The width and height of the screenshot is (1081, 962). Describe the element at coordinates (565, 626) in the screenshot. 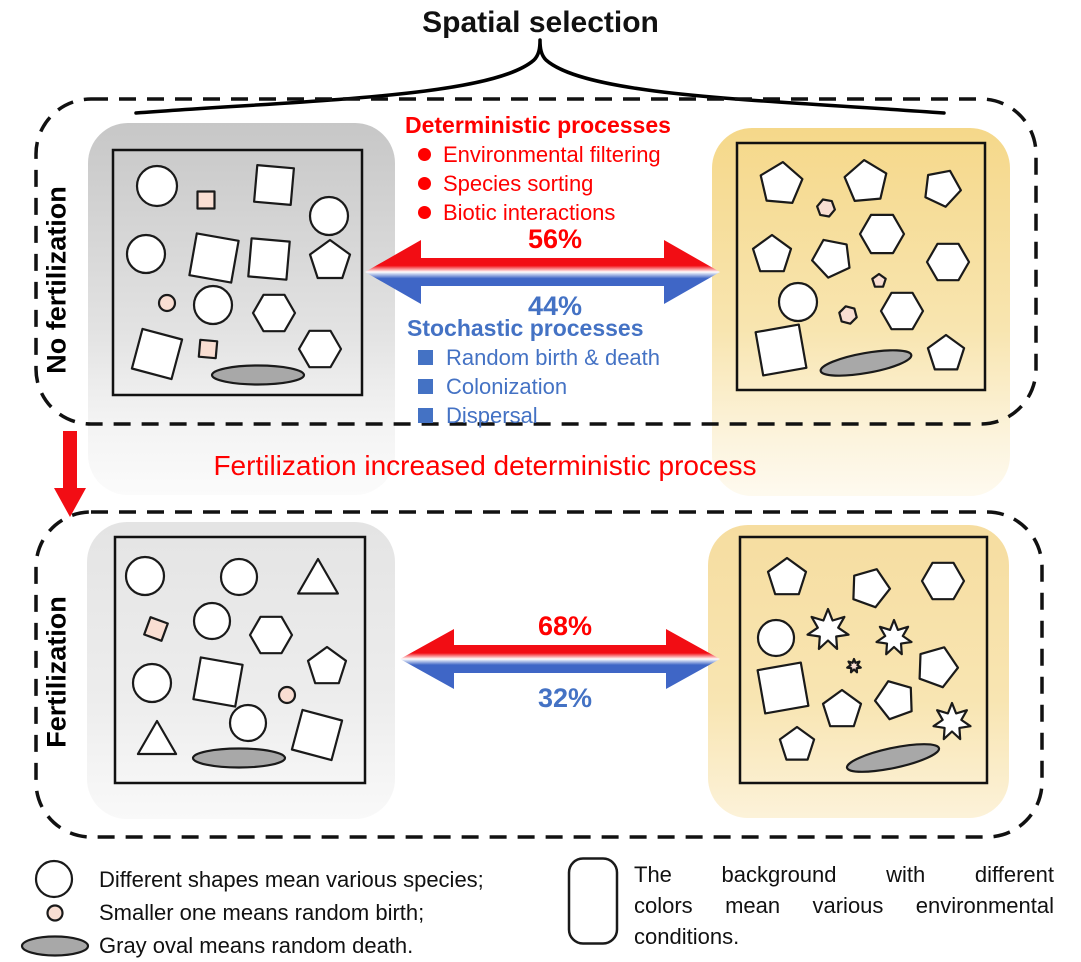

I see `deterministic-percent-bottom: 68%` at that location.